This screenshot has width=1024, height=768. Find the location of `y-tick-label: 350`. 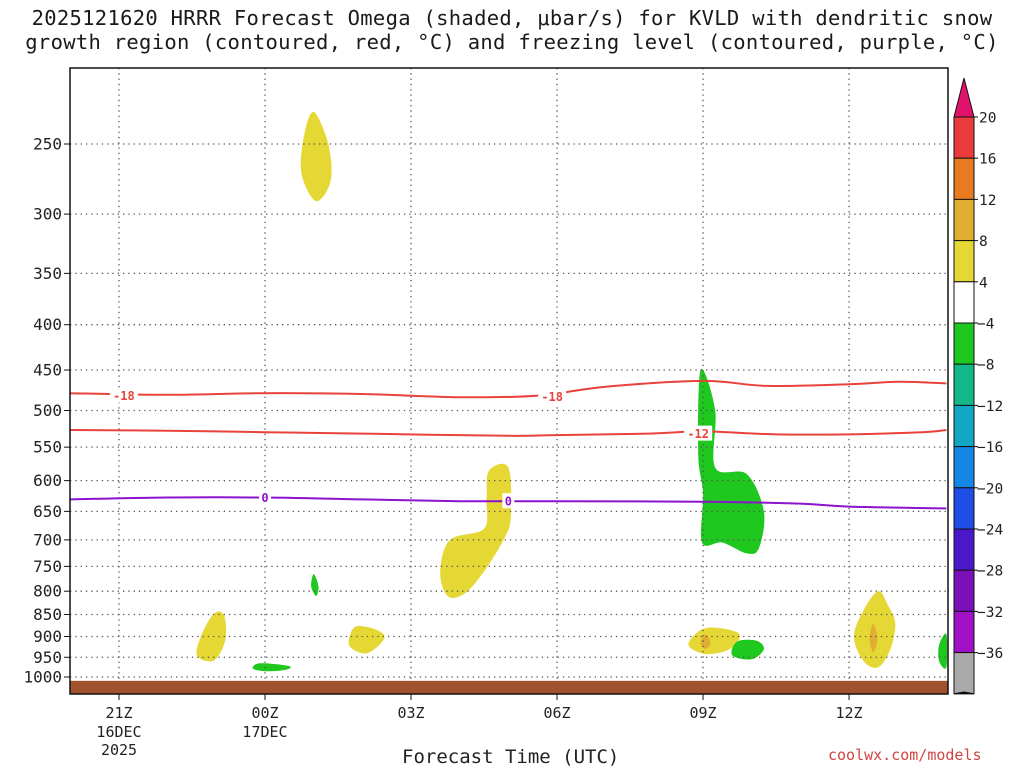

y-tick-label: 350 is located at coordinates (47, 273).